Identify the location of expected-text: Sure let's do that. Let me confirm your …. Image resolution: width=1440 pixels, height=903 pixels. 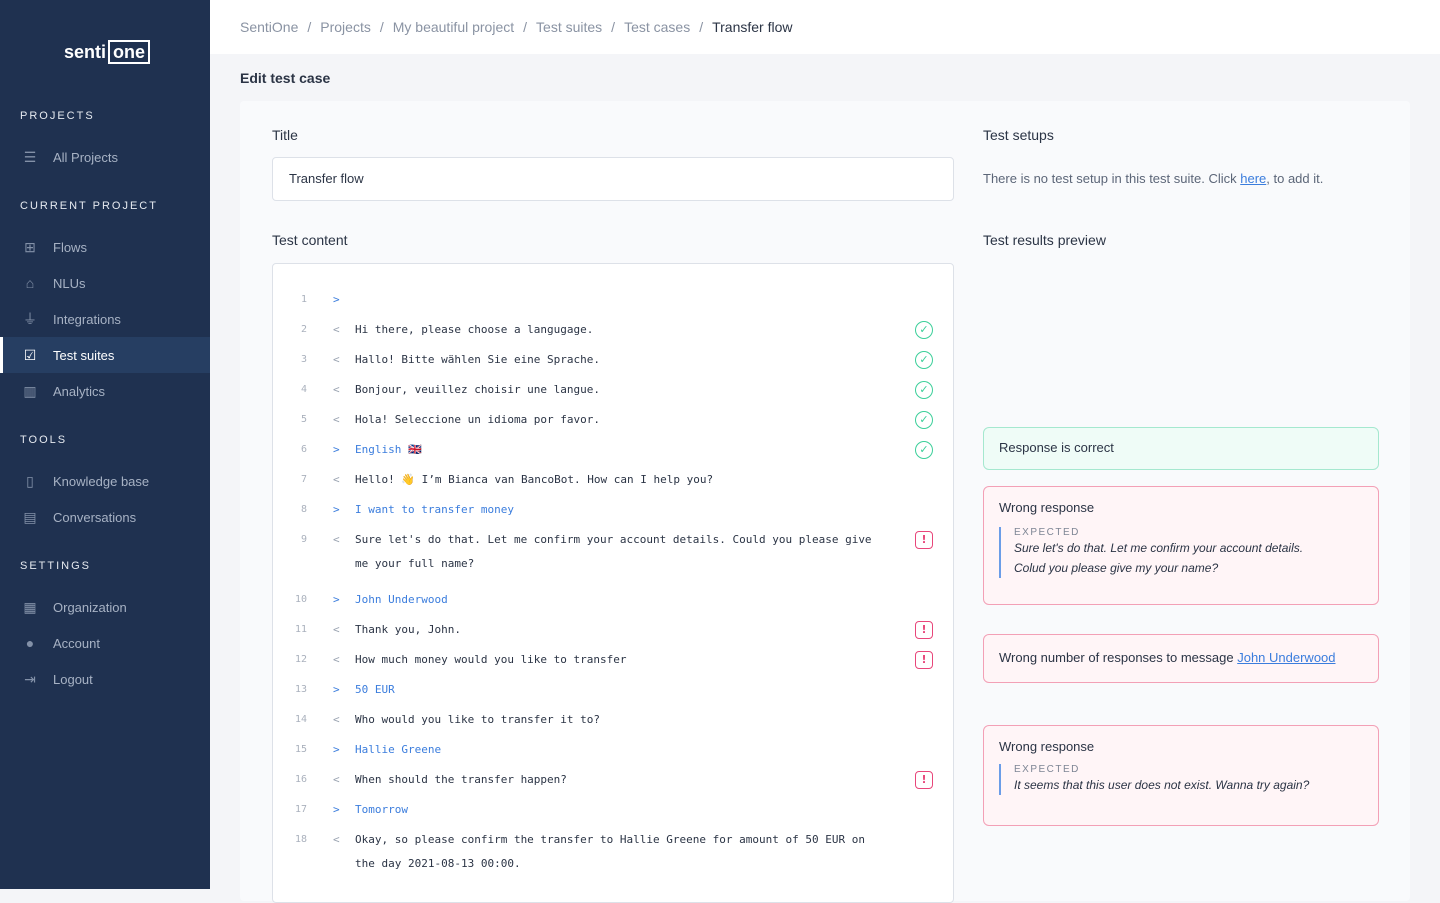
(1159, 548).